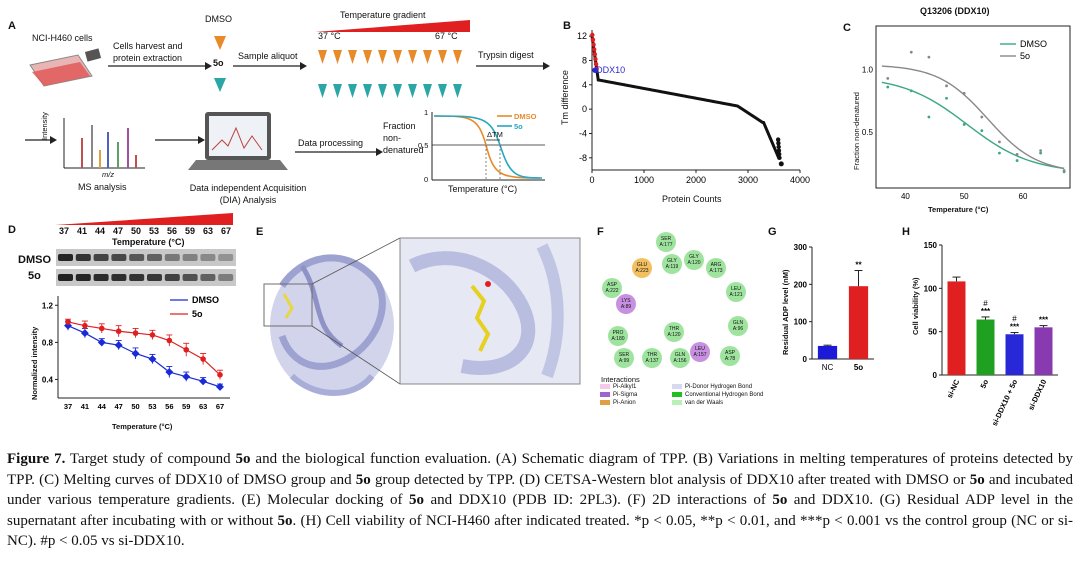  What do you see at coordinates (666, 242) in the screenshot?
I see `f-residue: SER A:177` at bounding box center [666, 242].